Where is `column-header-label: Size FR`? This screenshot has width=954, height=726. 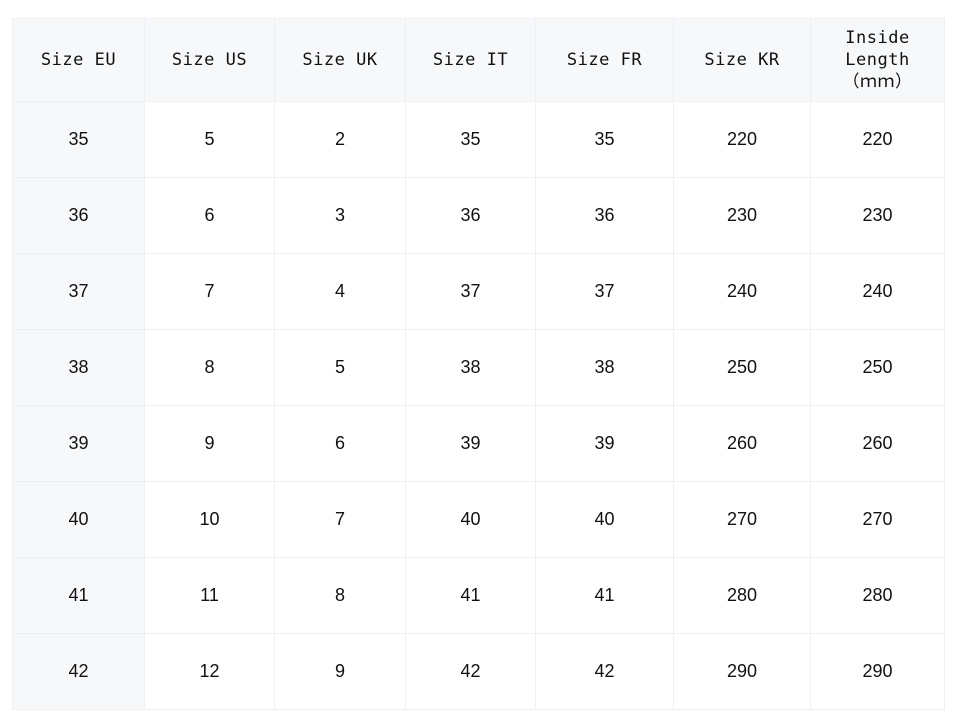
column-header-label: Size FR is located at coordinates (604, 60).